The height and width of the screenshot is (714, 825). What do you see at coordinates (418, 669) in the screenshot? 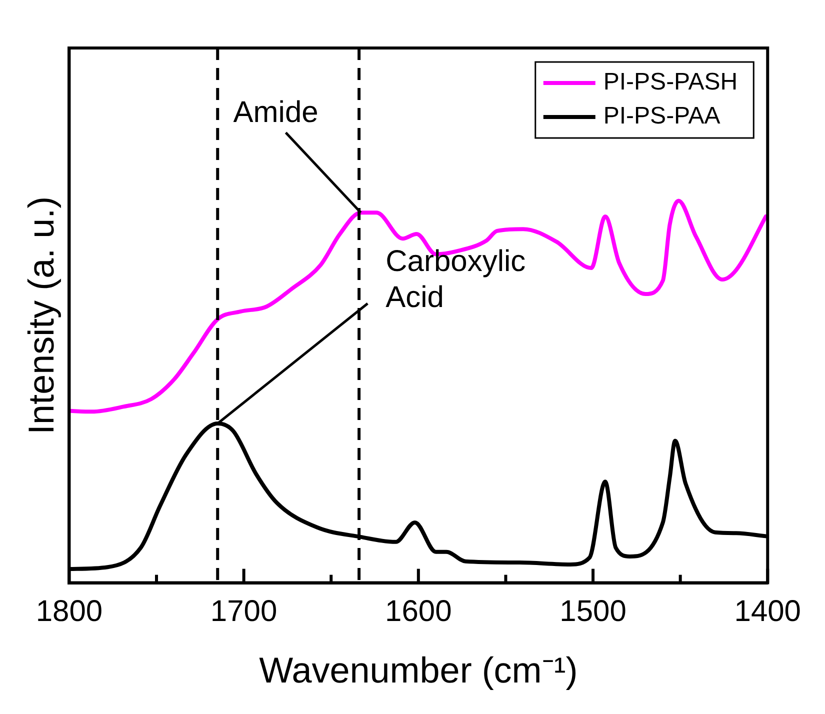
I see `x-axis-title: Wavenumber (cm⁻¹)` at bounding box center [418, 669].